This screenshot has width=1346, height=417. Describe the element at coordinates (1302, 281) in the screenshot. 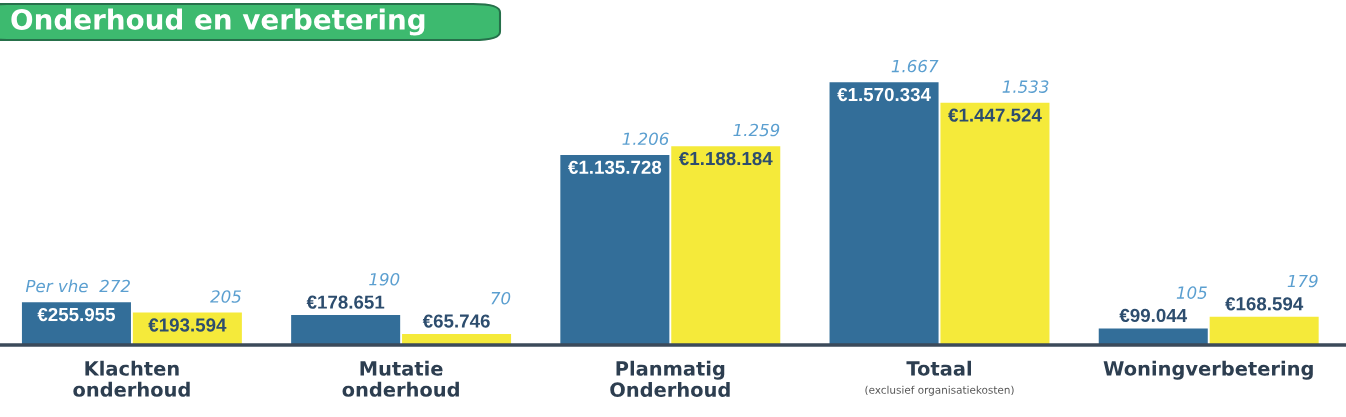

I see `annotation: 179` at that location.